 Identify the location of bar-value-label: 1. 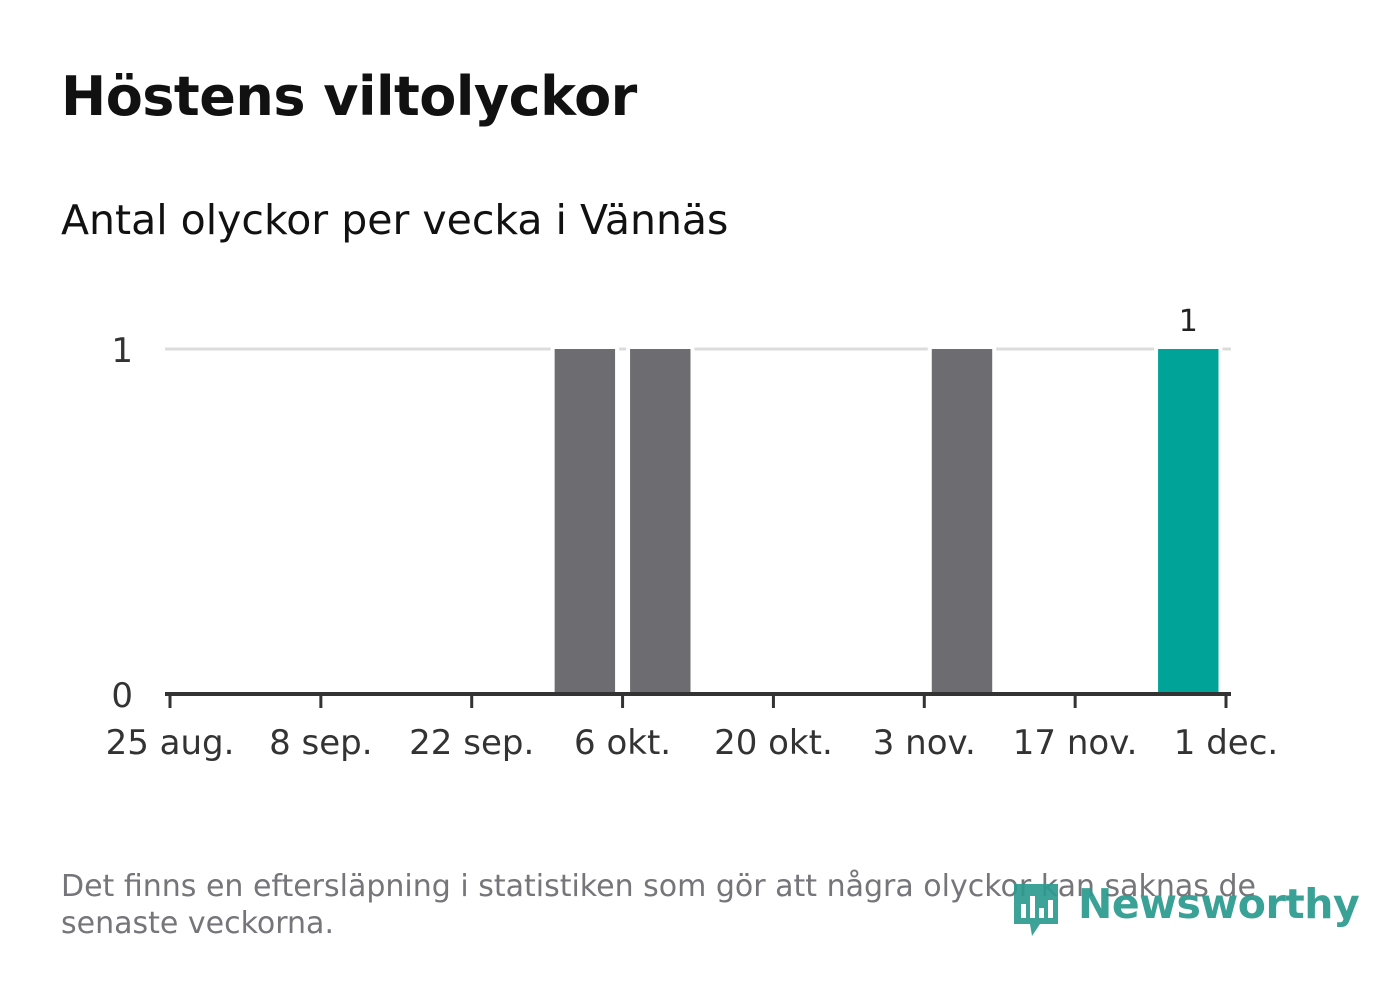
(1188, 321).